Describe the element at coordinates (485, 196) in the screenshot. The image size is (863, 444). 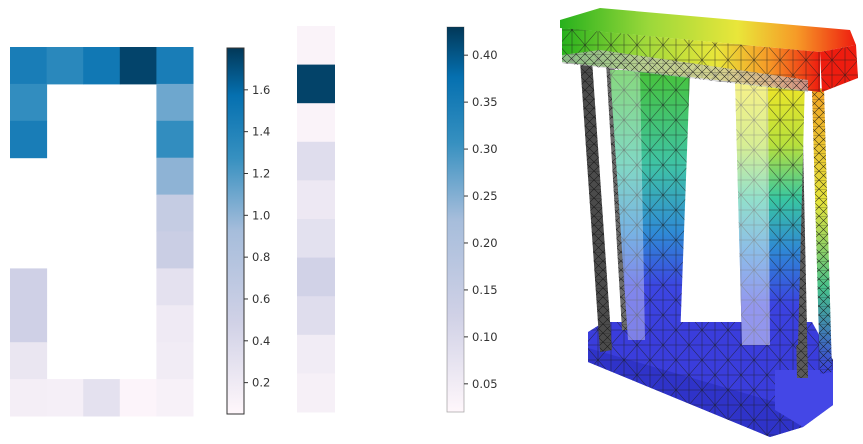
I see `colorbar-2-tick-label: 0.25` at that location.